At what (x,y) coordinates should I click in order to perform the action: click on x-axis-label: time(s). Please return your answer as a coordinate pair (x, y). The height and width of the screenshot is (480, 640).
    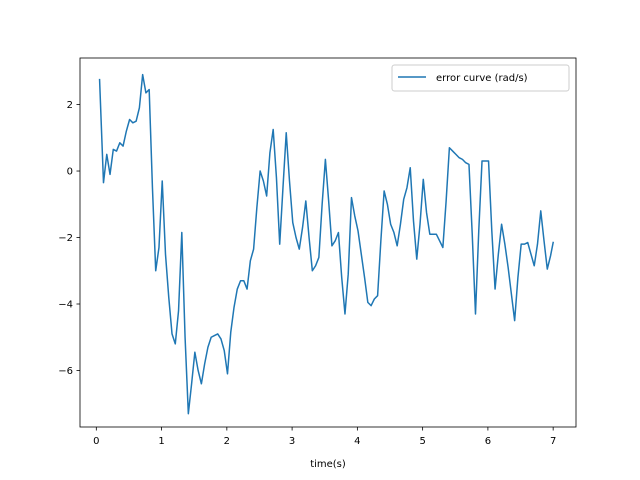
    Looking at the image, I should click on (328, 464).